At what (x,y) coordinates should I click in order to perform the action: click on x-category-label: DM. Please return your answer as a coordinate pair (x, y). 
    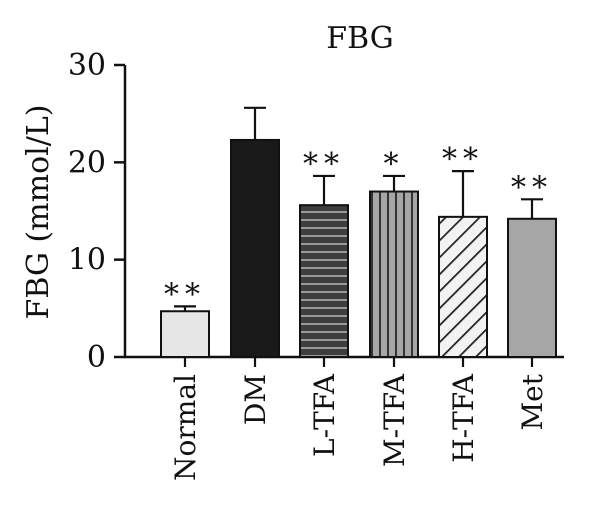
    Looking at the image, I should click on (255, 399).